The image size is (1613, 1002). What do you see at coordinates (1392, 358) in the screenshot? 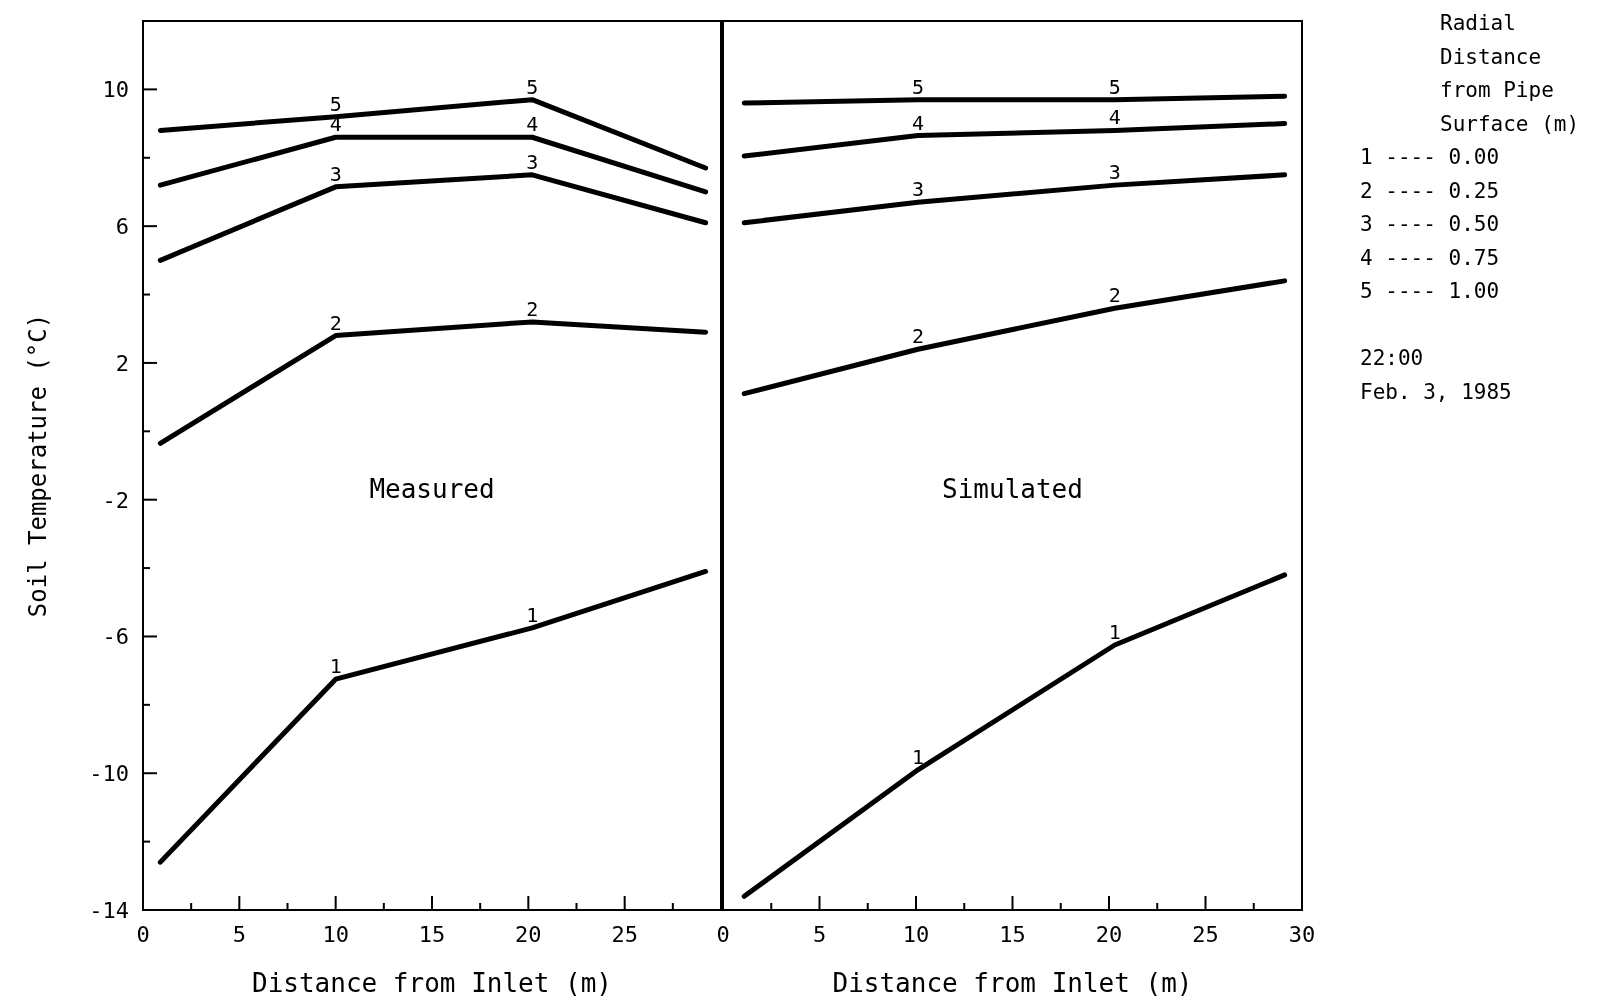
I see `text: 22:00` at bounding box center [1392, 358].